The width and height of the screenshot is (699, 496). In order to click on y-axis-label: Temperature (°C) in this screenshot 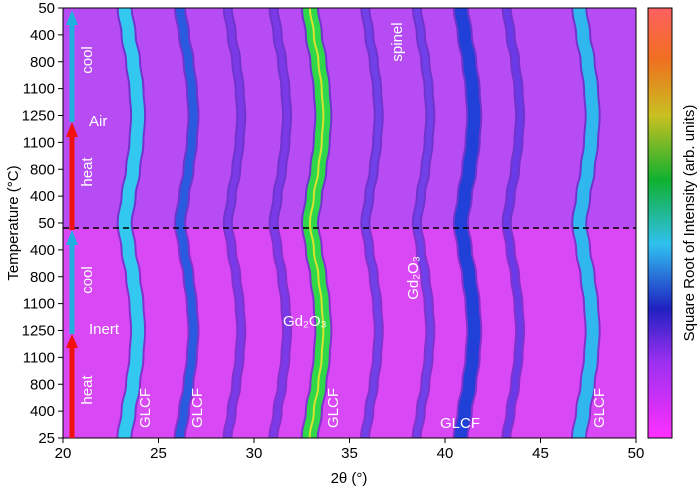, I will do `click(13, 222)`.